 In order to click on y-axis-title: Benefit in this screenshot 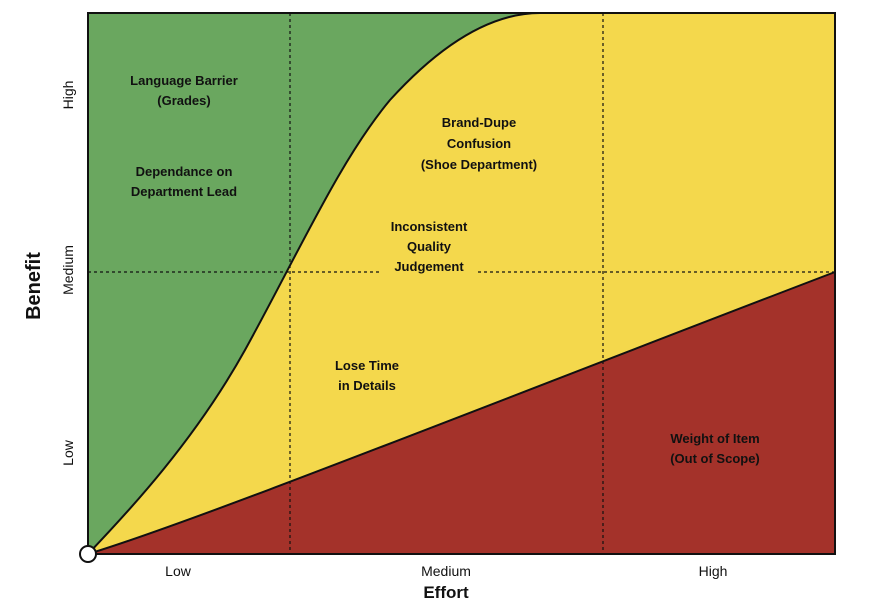, I will do `click(34, 286)`.